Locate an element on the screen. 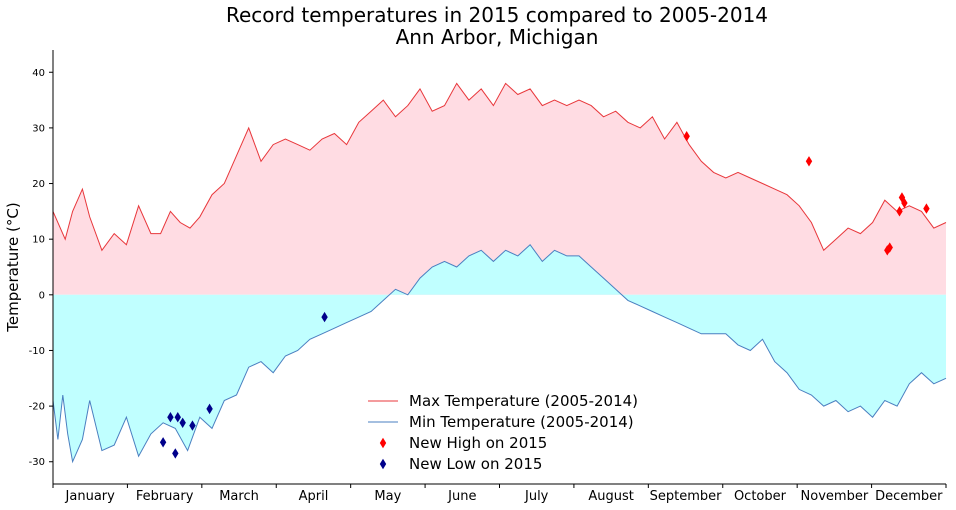 This screenshot has height=510, width=956. x-tick-label: July is located at coordinates (536, 496).